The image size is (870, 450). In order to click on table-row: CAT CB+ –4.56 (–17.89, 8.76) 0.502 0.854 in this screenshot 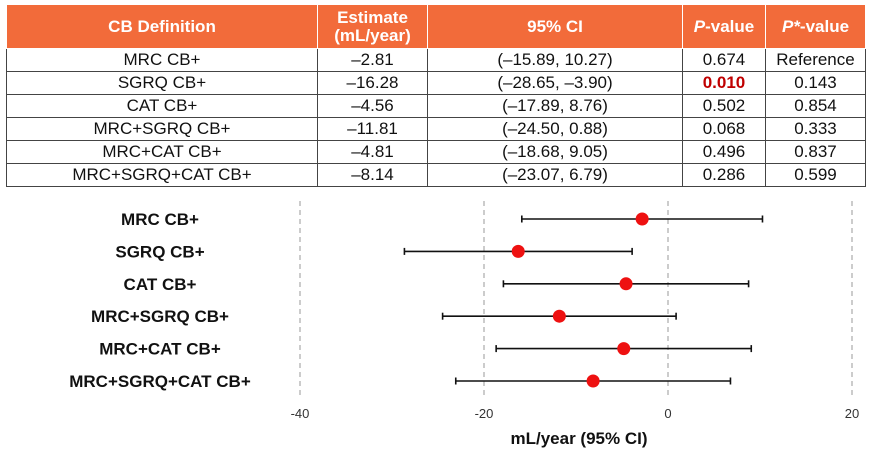, I will do `click(436, 106)`.